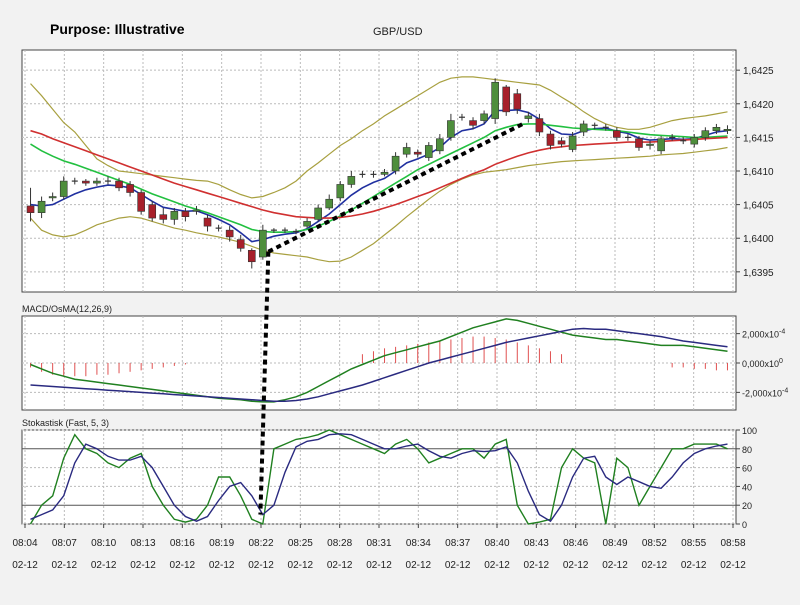 The image size is (800, 605). Describe the element at coordinates (732, 543) in the screenshot. I see `time-tick-label: 08:58` at that location.